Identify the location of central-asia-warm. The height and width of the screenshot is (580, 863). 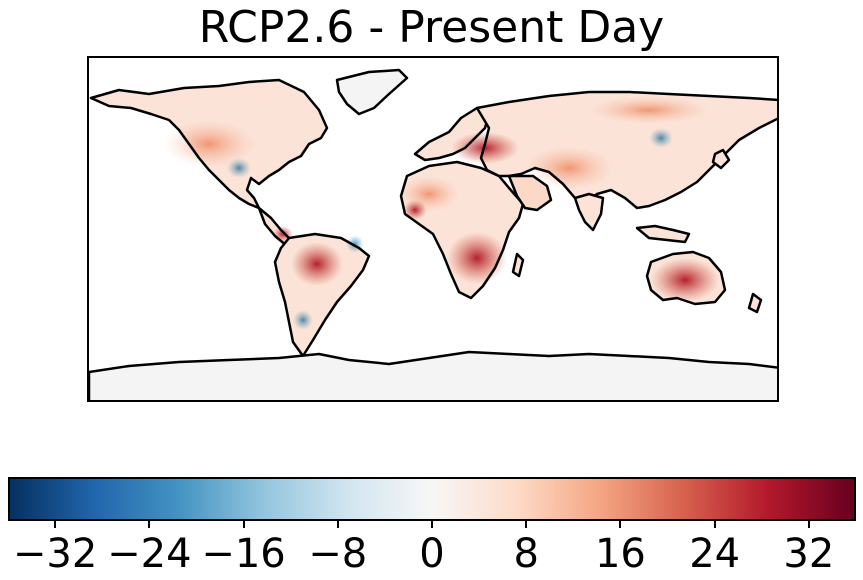
(569, 168).